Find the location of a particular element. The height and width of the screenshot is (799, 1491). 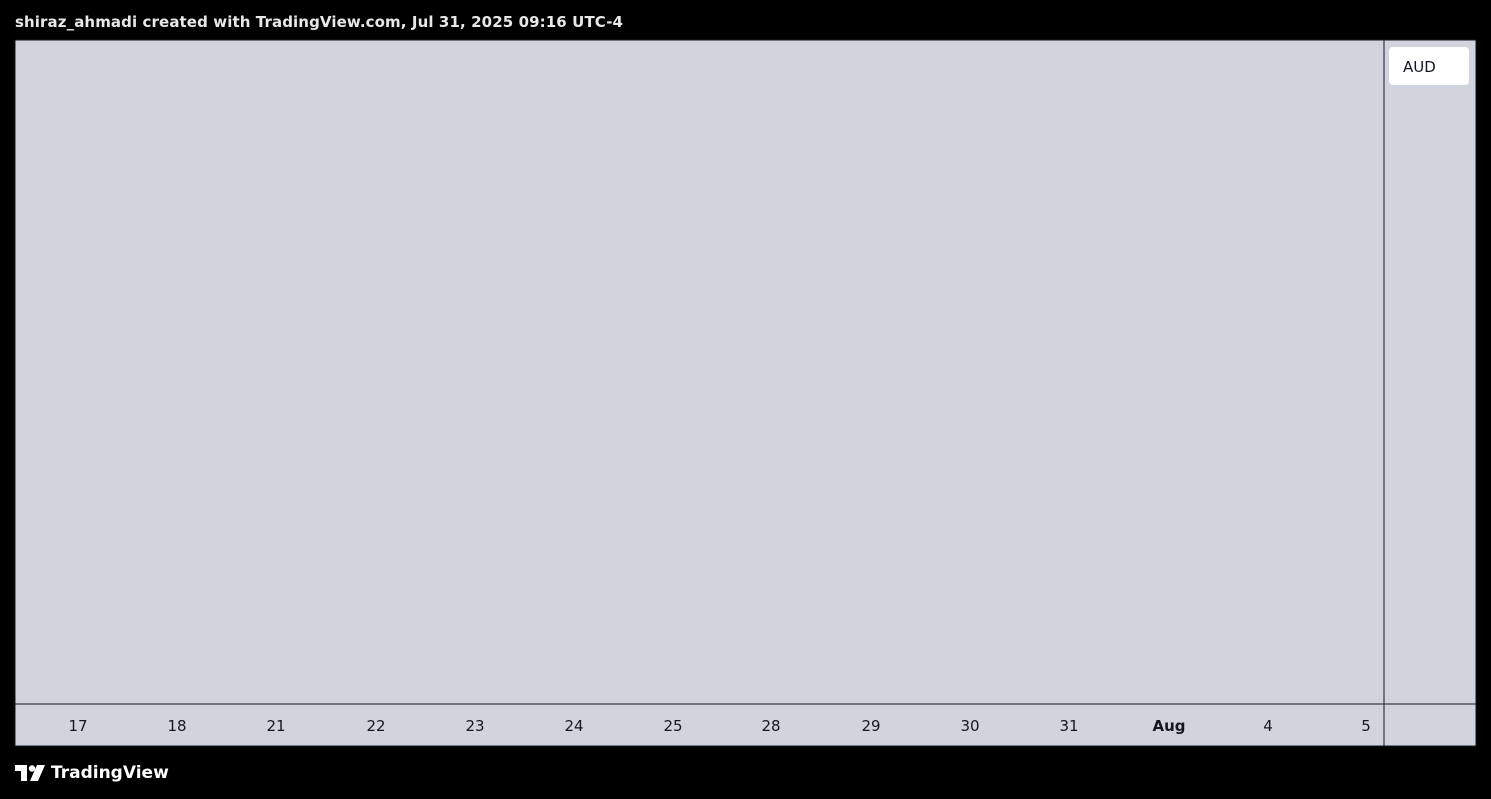

time-tick-10: 31 is located at coordinates (1068, 726).